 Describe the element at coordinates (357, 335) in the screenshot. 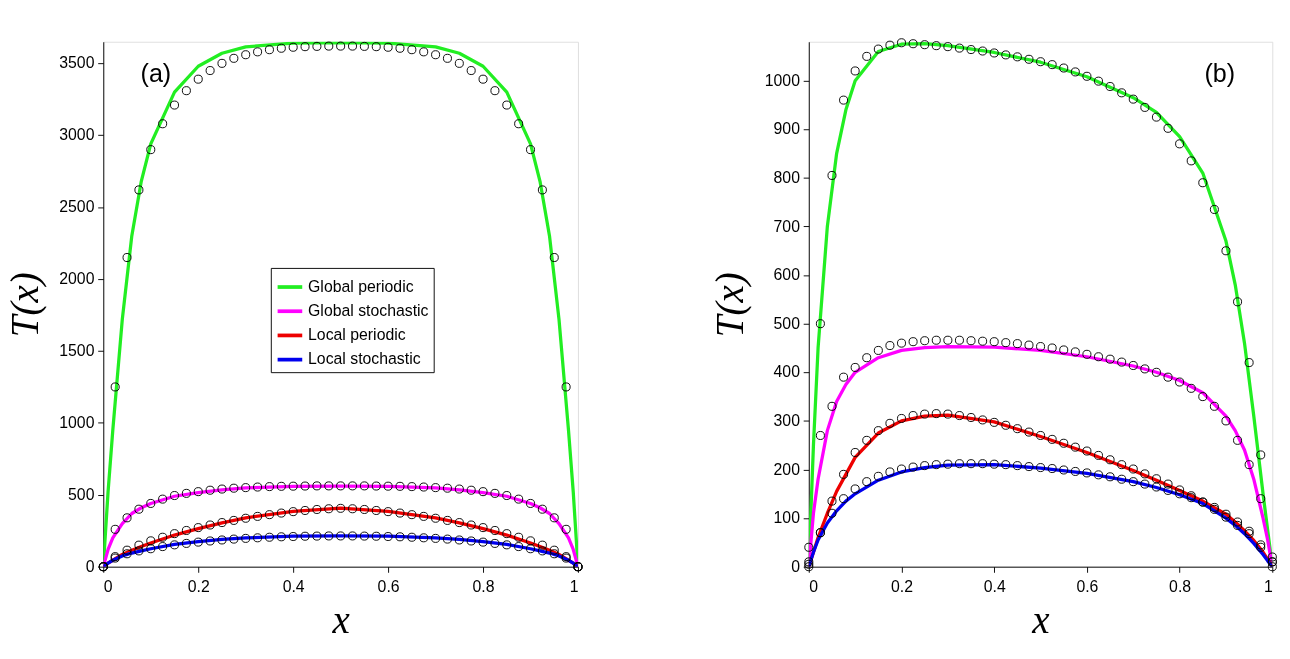

I see `legend-label: Local periodic` at that location.